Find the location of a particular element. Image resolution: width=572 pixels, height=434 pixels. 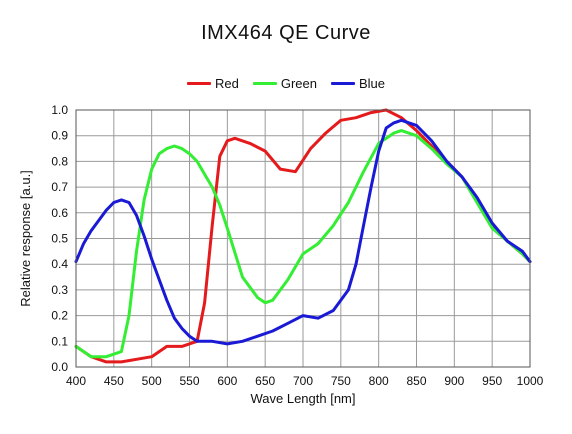

x-tick-label: 700 is located at coordinates (303, 381).